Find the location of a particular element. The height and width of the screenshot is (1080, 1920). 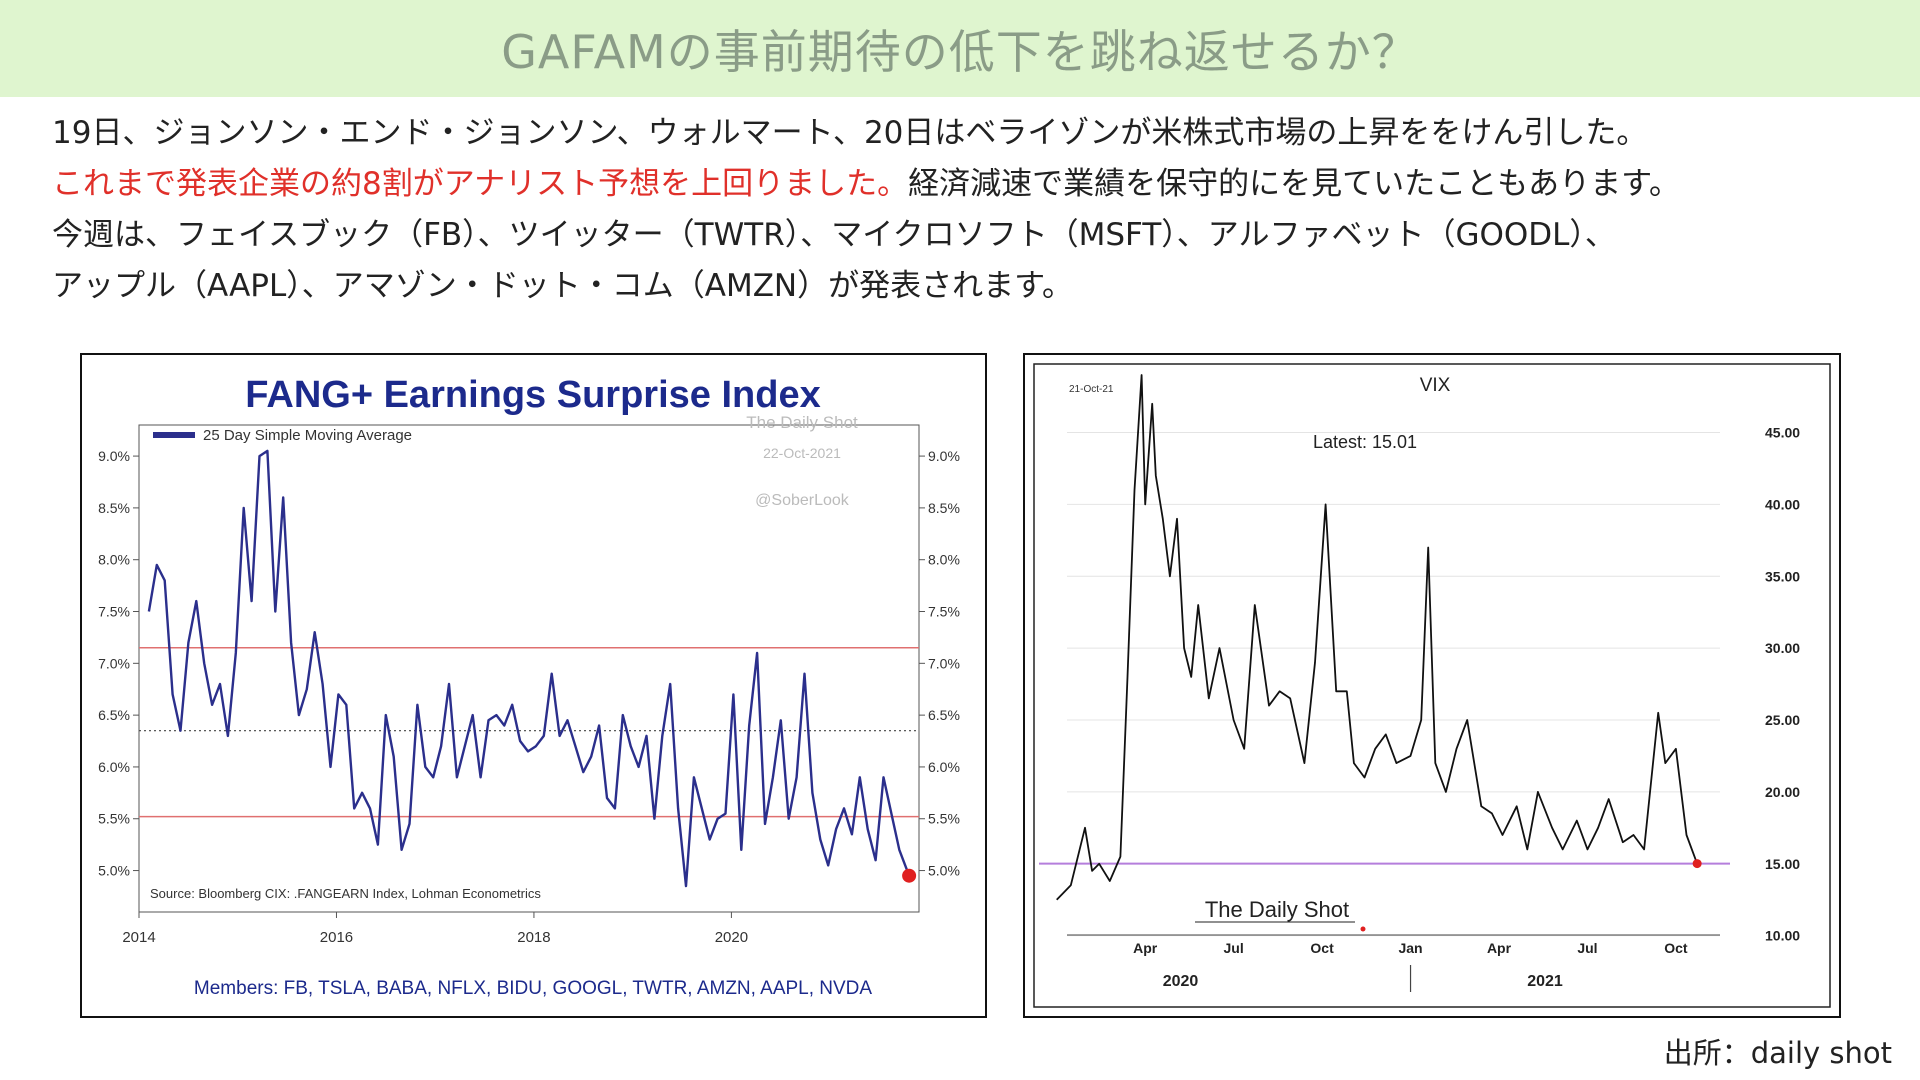

x-tick-label: 2020 is located at coordinates (731, 937).